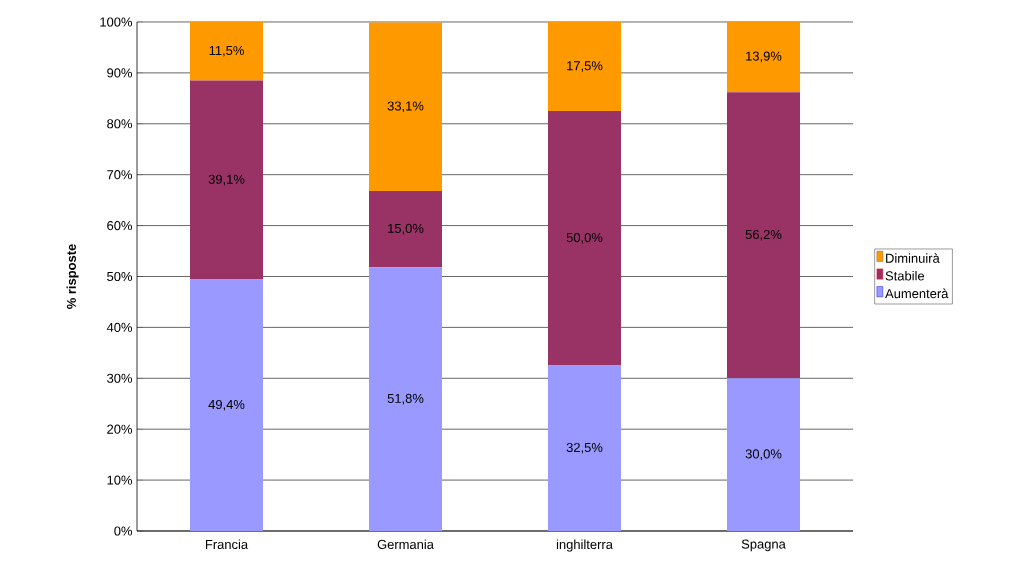  I want to click on y-tick-label: 50%, so click(120, 276).